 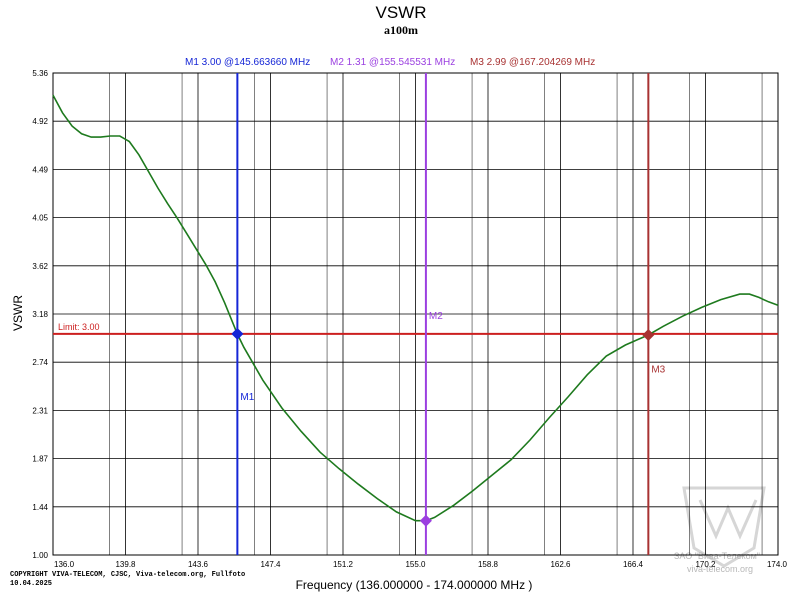 What do you see at coordinates (658, 370) in the screenshot?
I see `marker-label-m3: M3` at bounding box center [658, 370].